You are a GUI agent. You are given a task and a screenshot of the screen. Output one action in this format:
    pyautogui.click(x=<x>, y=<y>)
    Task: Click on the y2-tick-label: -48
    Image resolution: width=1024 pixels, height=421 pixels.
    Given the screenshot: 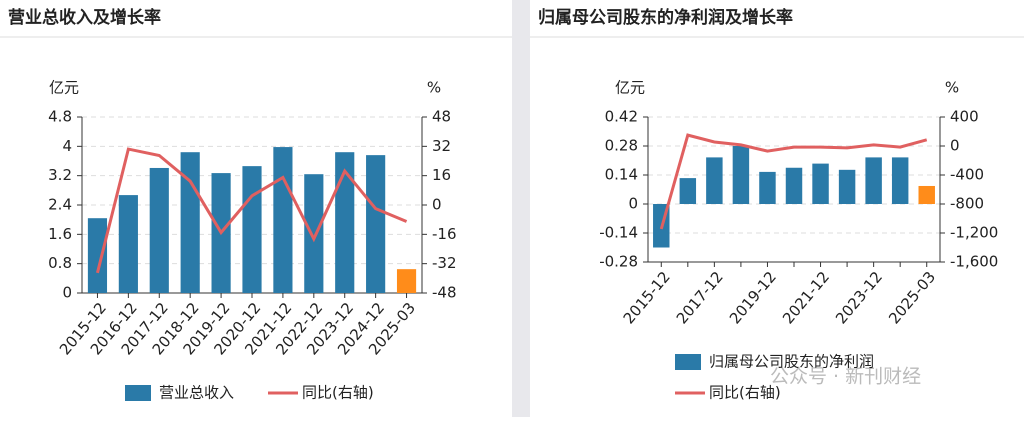 What is the action you would take?
    pyautogui.click(x=444, y=293)
    